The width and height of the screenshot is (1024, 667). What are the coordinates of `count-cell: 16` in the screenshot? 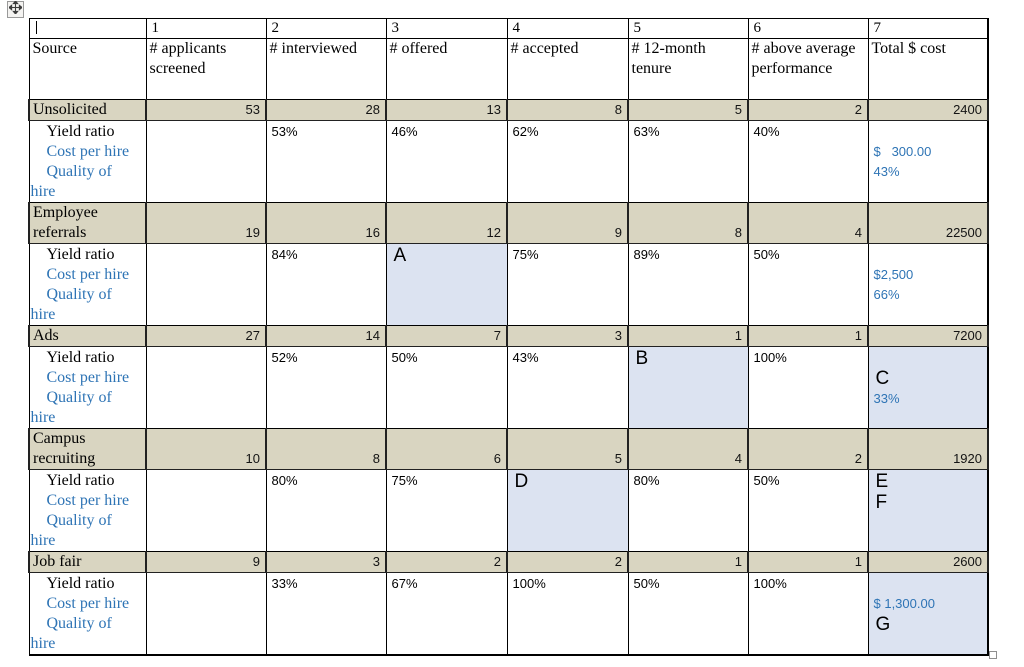 It's located at (326, 223).